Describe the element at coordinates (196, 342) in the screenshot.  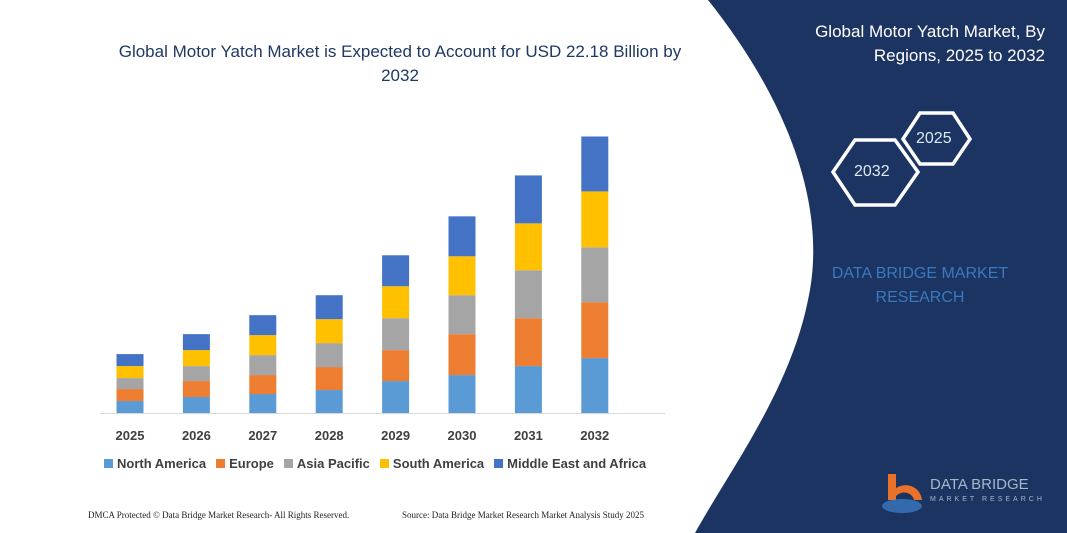
I see `bar-segment-2026-middle-east-and-africa` at that location.